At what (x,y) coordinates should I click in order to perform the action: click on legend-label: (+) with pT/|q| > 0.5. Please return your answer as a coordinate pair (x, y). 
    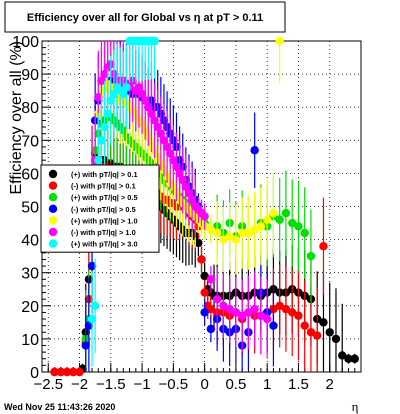
    Looking at the image, I should click on (104, 197).